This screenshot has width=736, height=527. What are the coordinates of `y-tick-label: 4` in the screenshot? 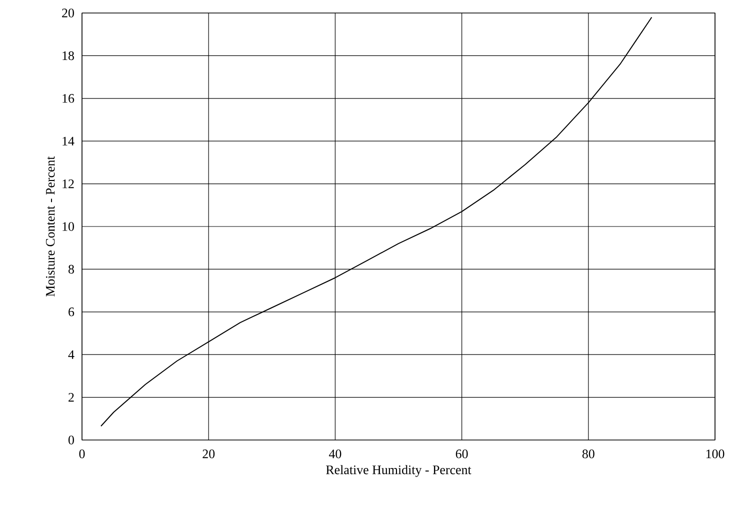 It's located at (71, 354).